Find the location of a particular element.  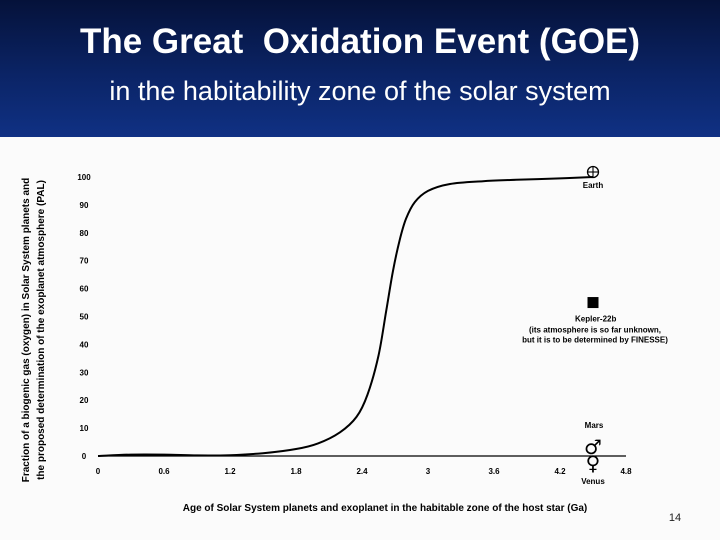

venus-label: Venus is located at coordinates (593, 481).